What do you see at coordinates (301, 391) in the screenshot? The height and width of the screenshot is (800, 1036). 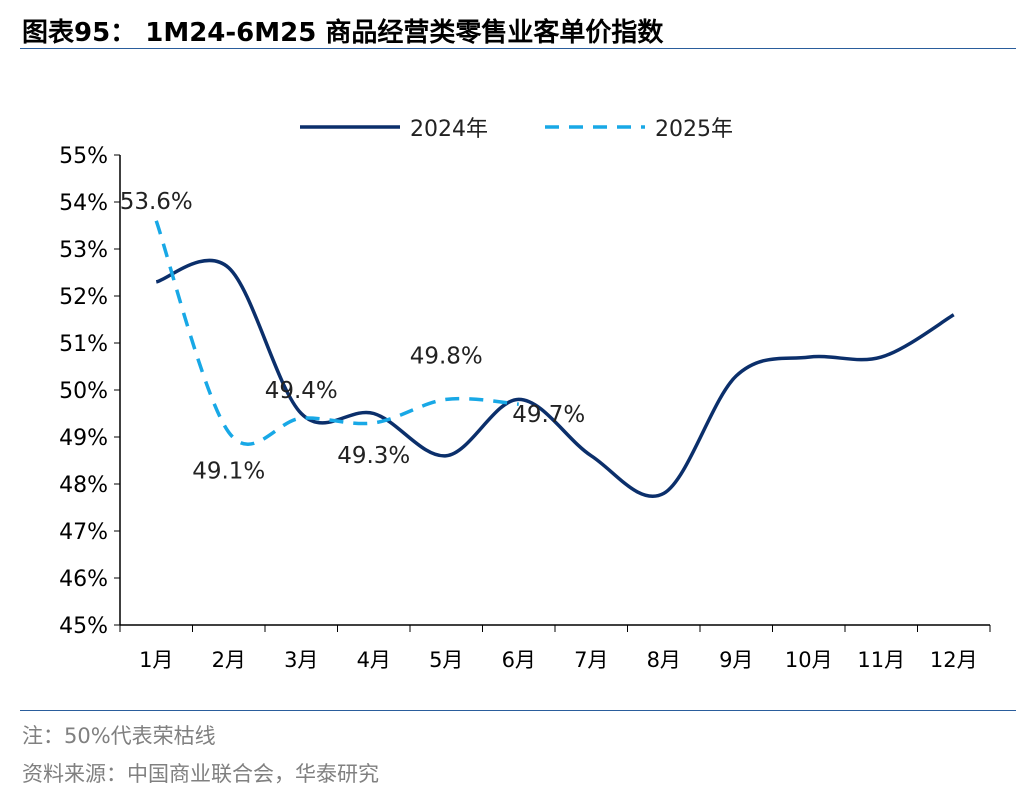 I see `data-label: 49.4%` at bounding box center [301, 391].